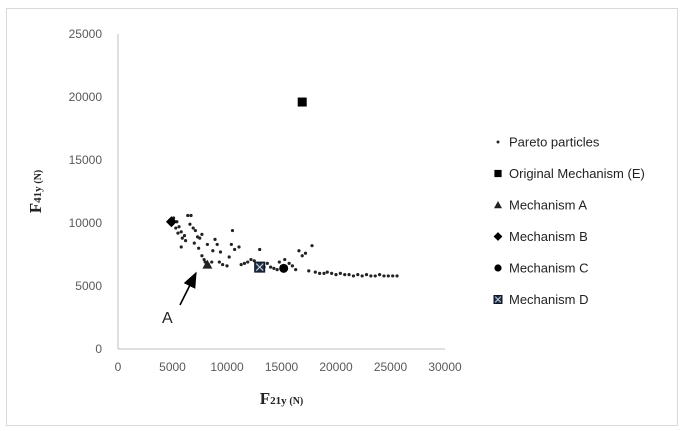 This screenshot has height=431, width=683. What do you see at coordinates (86, 223) in the screenshot?
I see `y-tick-label: 10000` at bounding box center [86, 223].